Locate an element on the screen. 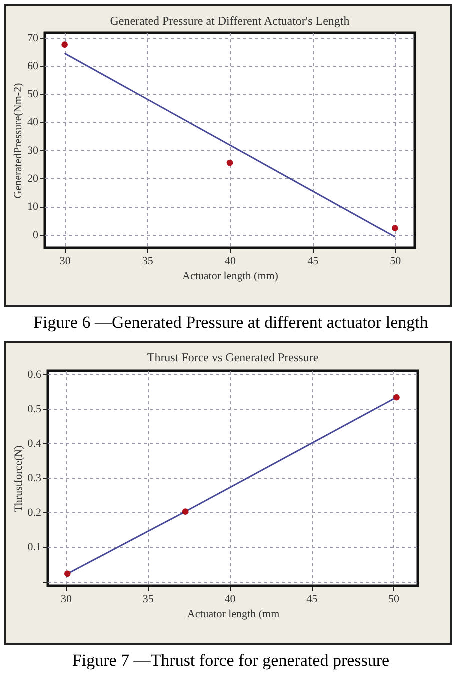 The height and width of the screenshot is (686, 462). y-axis-title: GeneratedPressure(Nm-2) is located at coordinates (18, 140).